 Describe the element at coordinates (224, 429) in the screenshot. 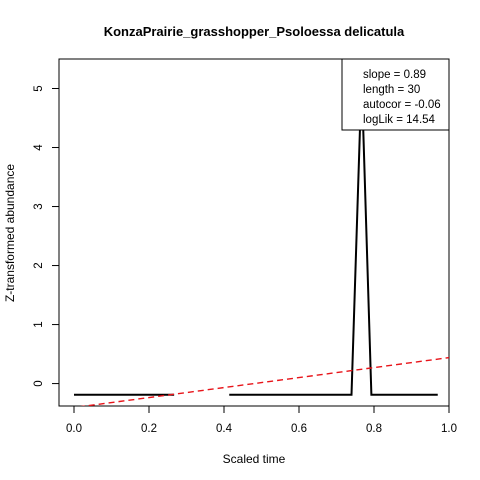

I see `x-tick-label: 0.4` at that location.